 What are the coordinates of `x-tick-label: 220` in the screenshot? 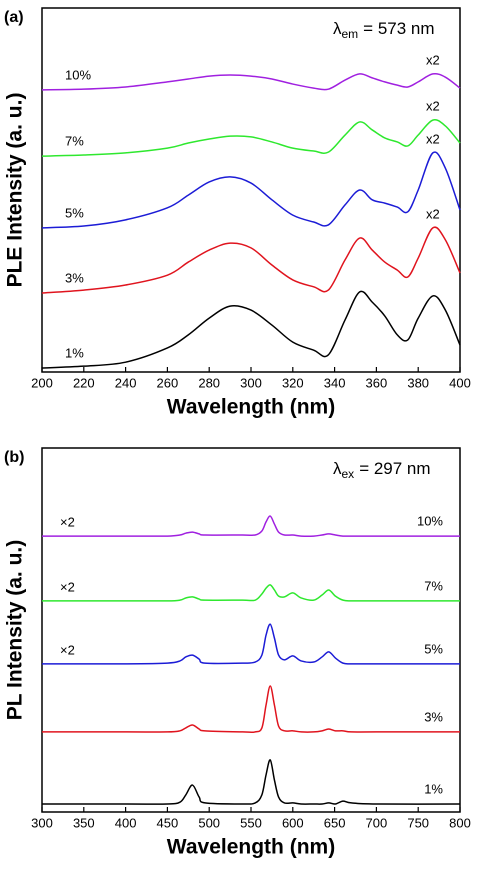 It's located at (84, 382).